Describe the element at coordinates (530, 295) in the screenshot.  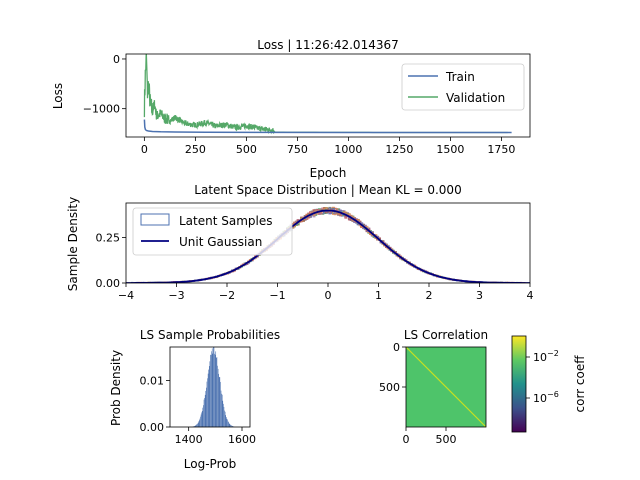
I see `x-tick-label: 4` at that location.